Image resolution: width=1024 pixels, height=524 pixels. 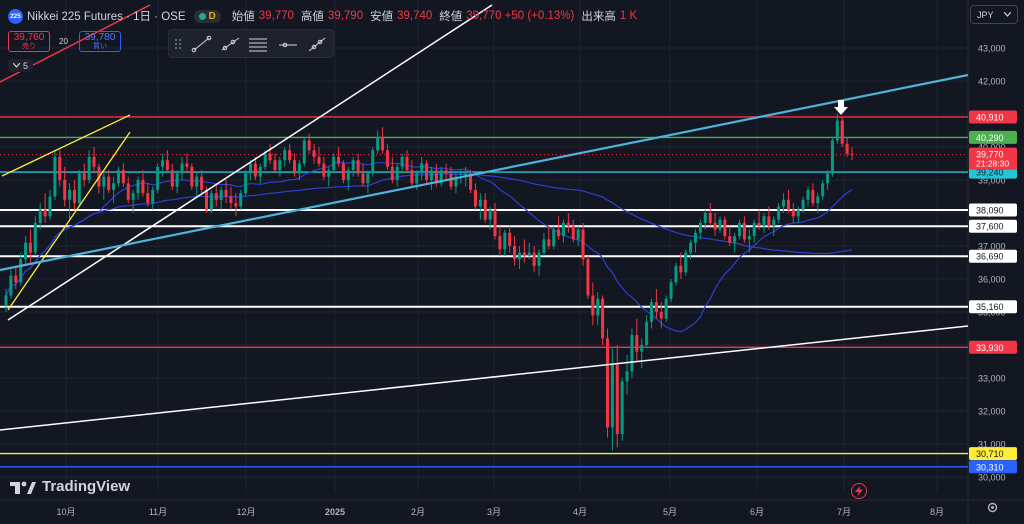 What do you see at coordinates (992, 280) in the screenshot?
I see `price-tick-label: 36,000` at bounding box center [992, 280].